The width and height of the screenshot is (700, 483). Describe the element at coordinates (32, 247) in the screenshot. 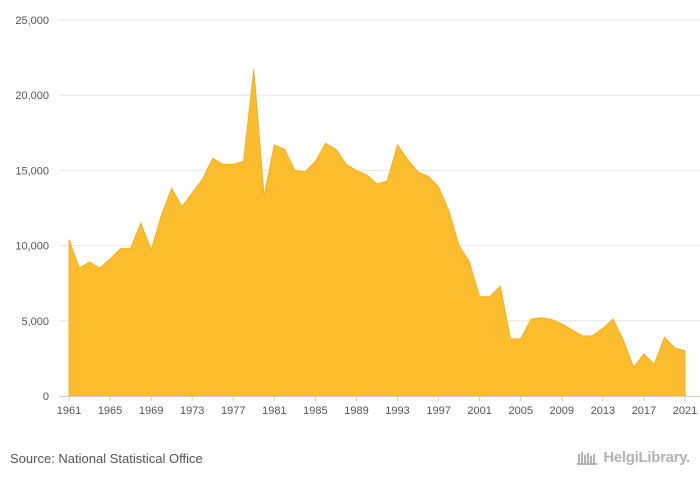

I see `y-tick-label: 10,000` at that location.